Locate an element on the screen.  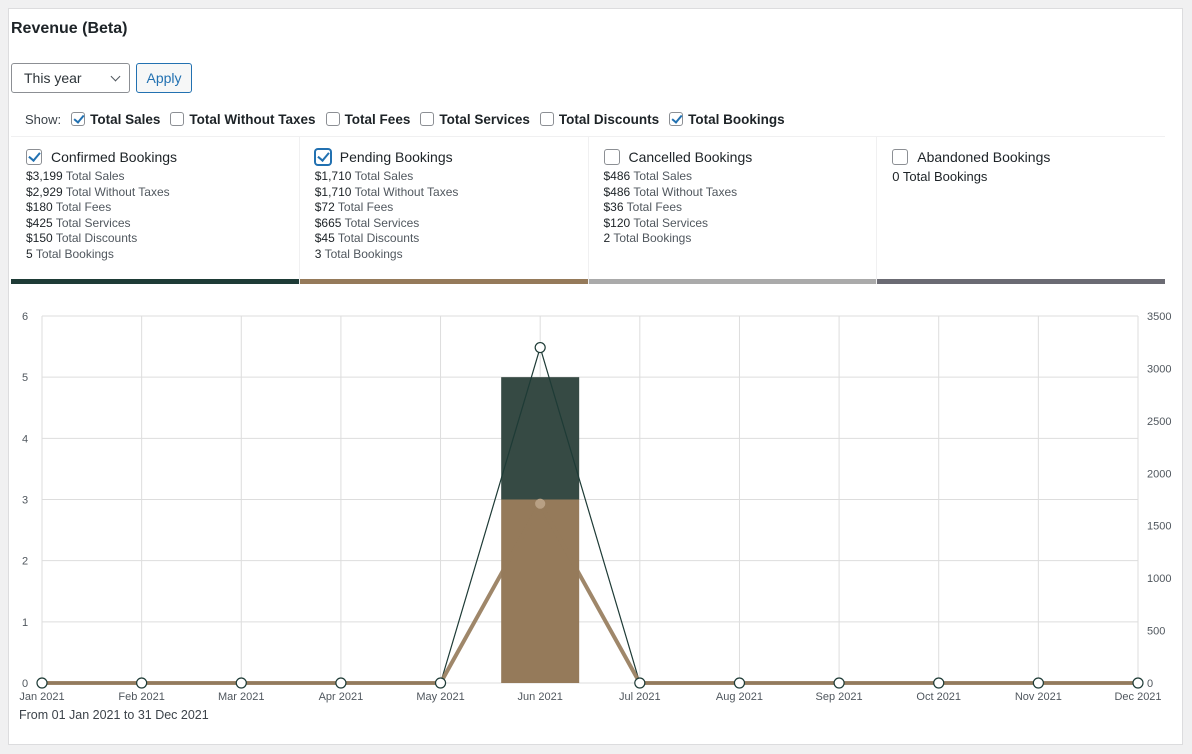
left-axis-tick-label: 0 is located at coordinates (25, 684).